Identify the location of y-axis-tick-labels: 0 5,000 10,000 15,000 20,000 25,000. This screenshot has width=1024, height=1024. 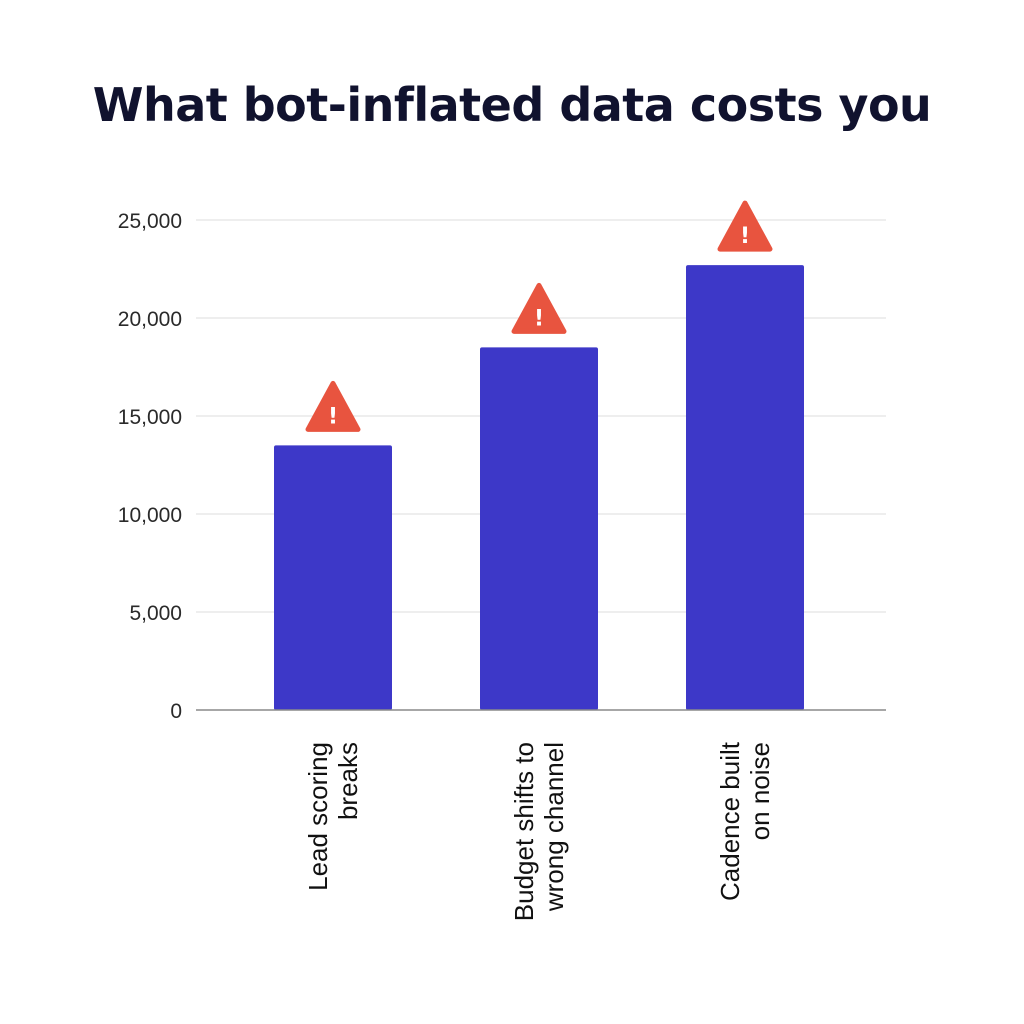
(150, 466).